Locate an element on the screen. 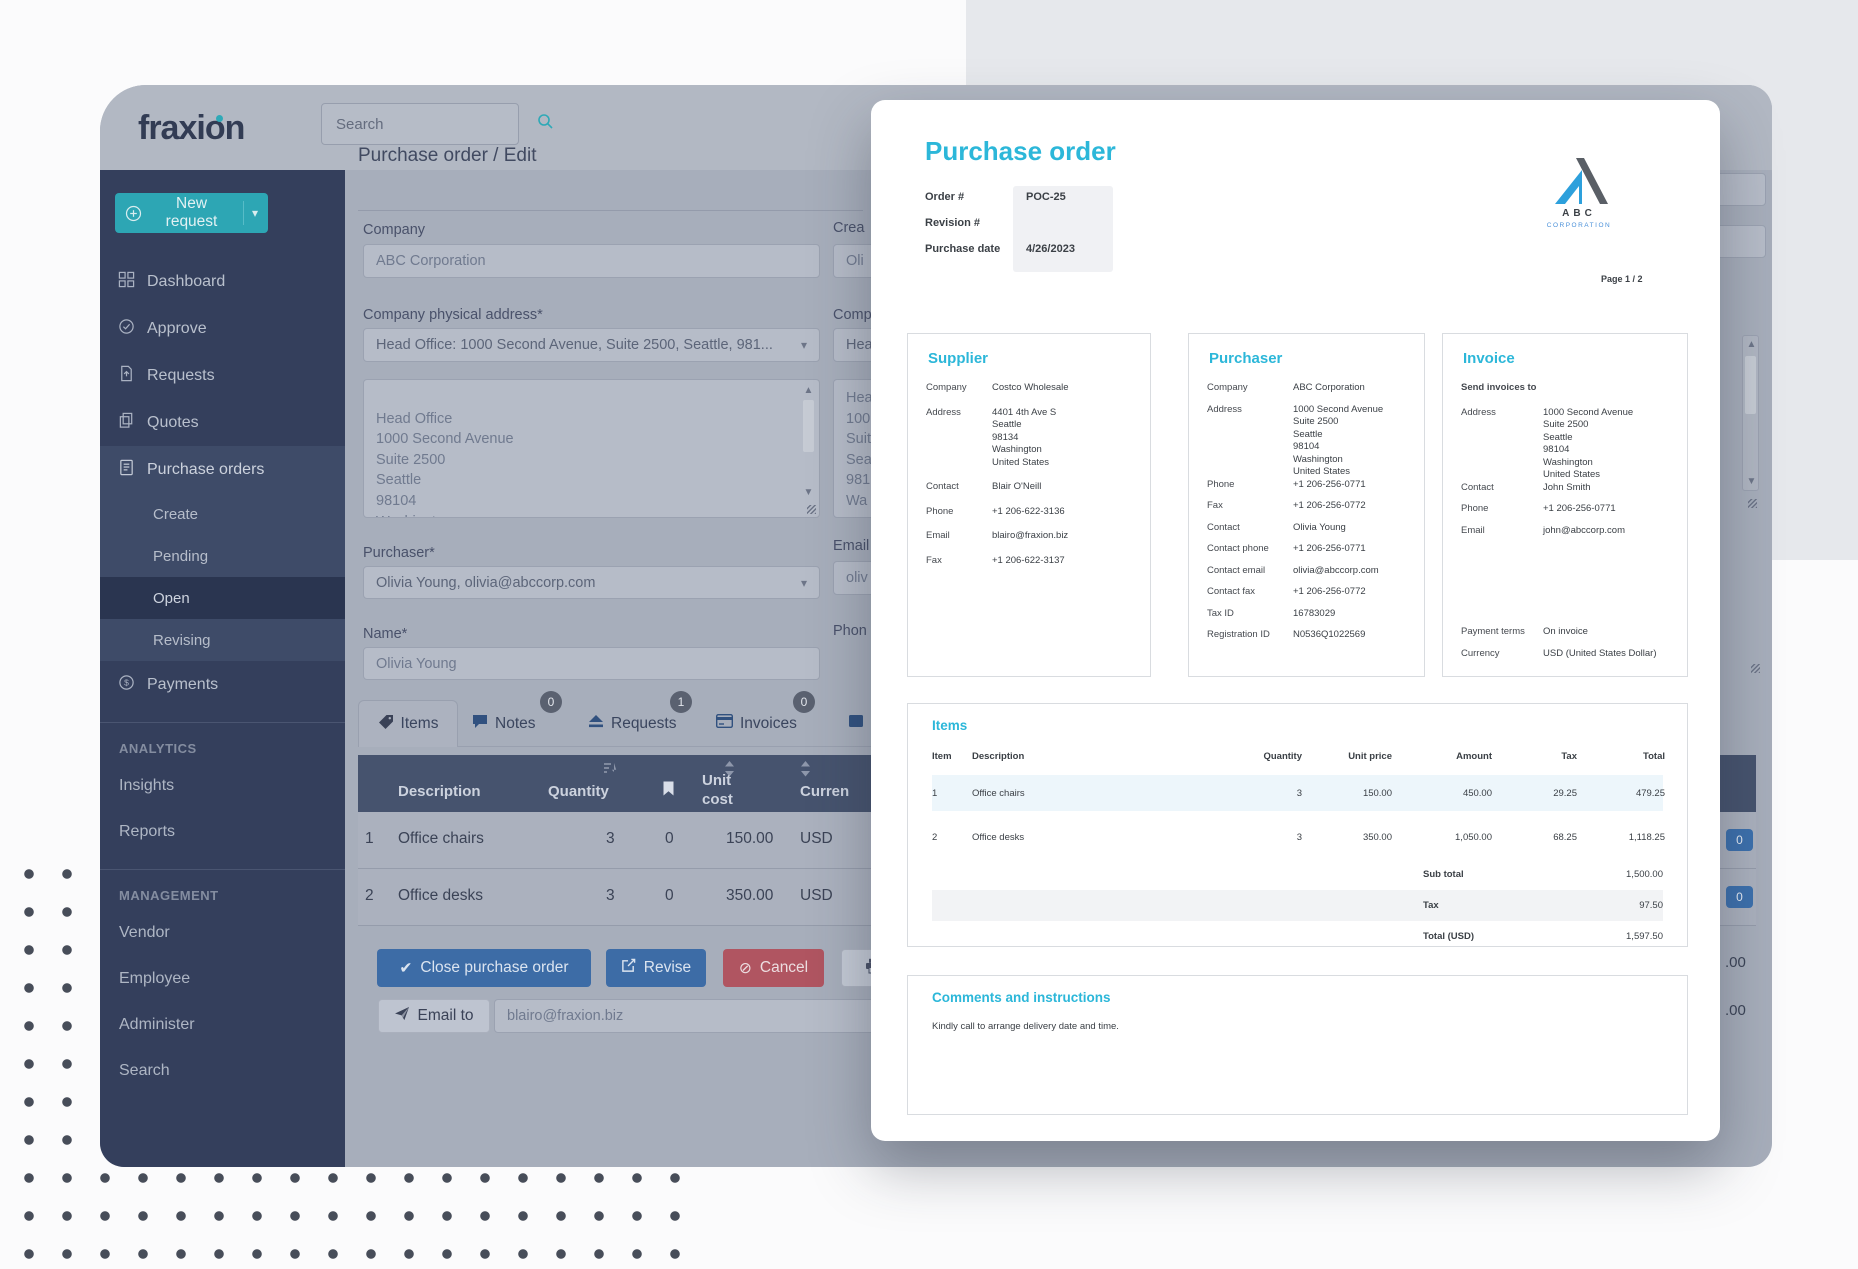 This screenshot has width=1858, height=1269. field-row: Contact fax +1 206-256-0772 is located at coordinates (1306, 592).